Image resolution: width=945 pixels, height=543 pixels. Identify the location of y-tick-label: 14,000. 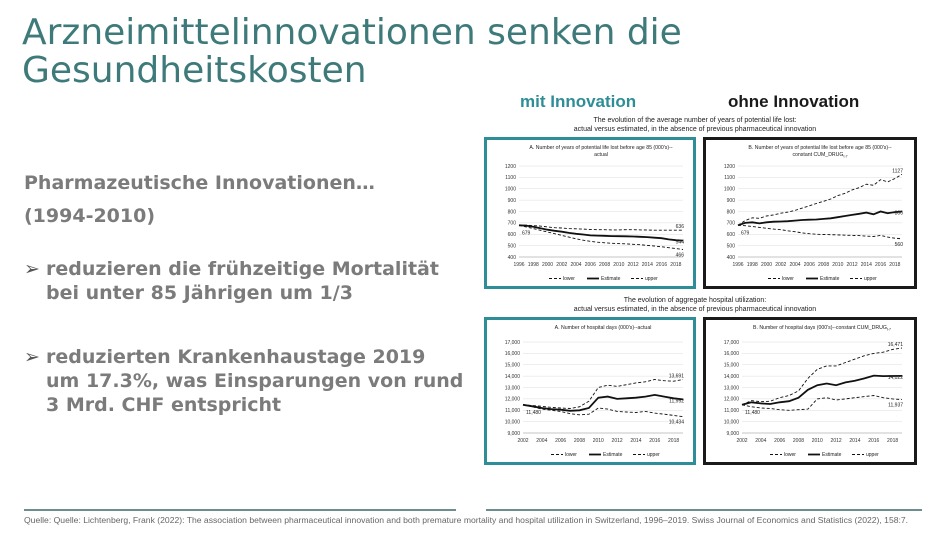
(513, 377).